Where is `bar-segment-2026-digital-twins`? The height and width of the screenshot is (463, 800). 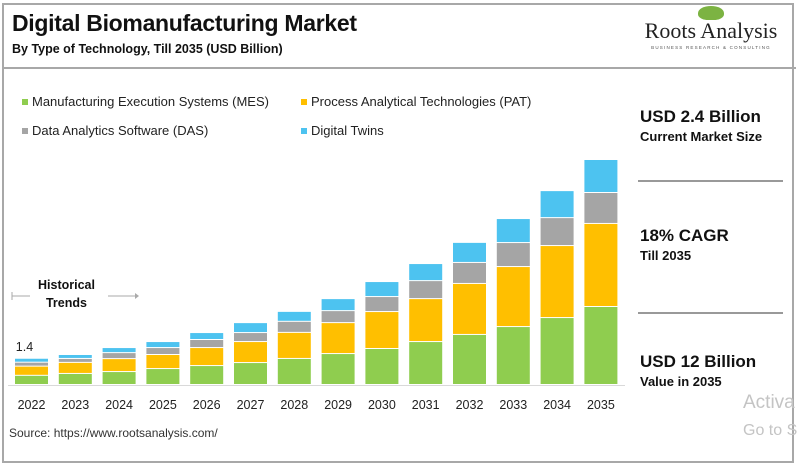
bar-segment-2026-digital-twins is located at coordinates (207, 336).